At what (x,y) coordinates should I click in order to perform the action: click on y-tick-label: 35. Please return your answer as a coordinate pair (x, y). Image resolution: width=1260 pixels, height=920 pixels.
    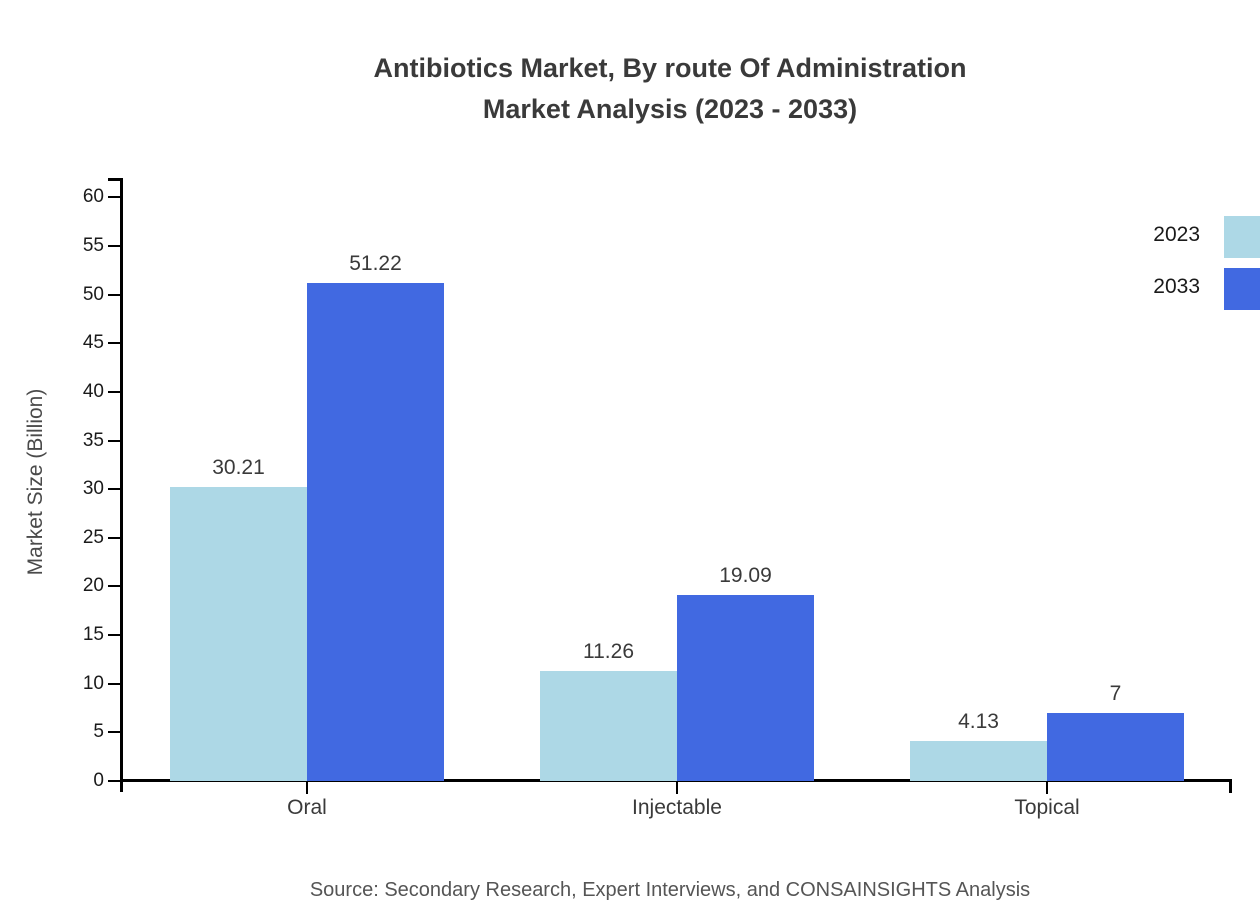
    Looking at the image, I should click on (93, 440).